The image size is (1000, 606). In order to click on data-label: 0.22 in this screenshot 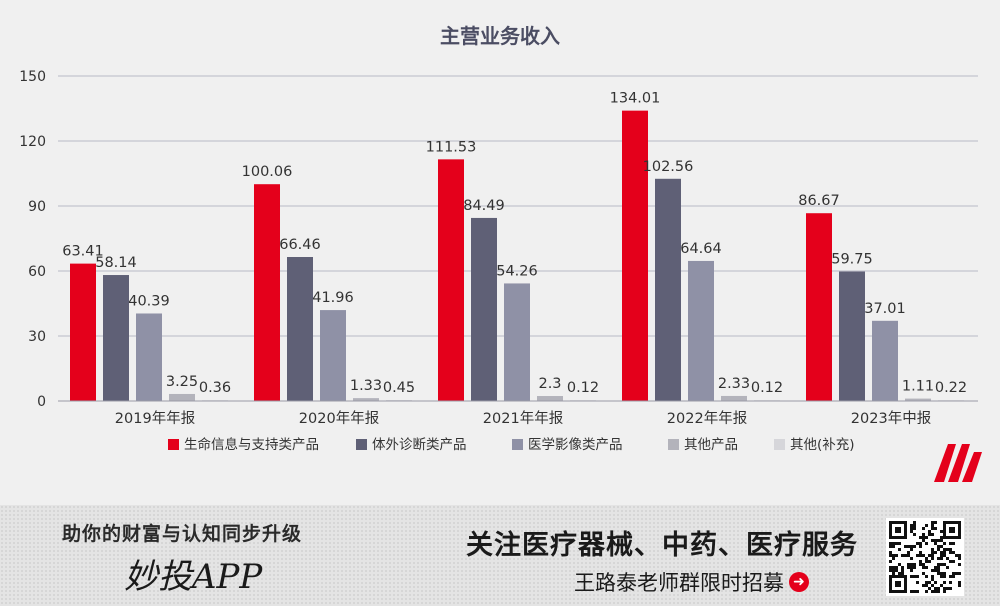, I will do `click(951, 388)`.